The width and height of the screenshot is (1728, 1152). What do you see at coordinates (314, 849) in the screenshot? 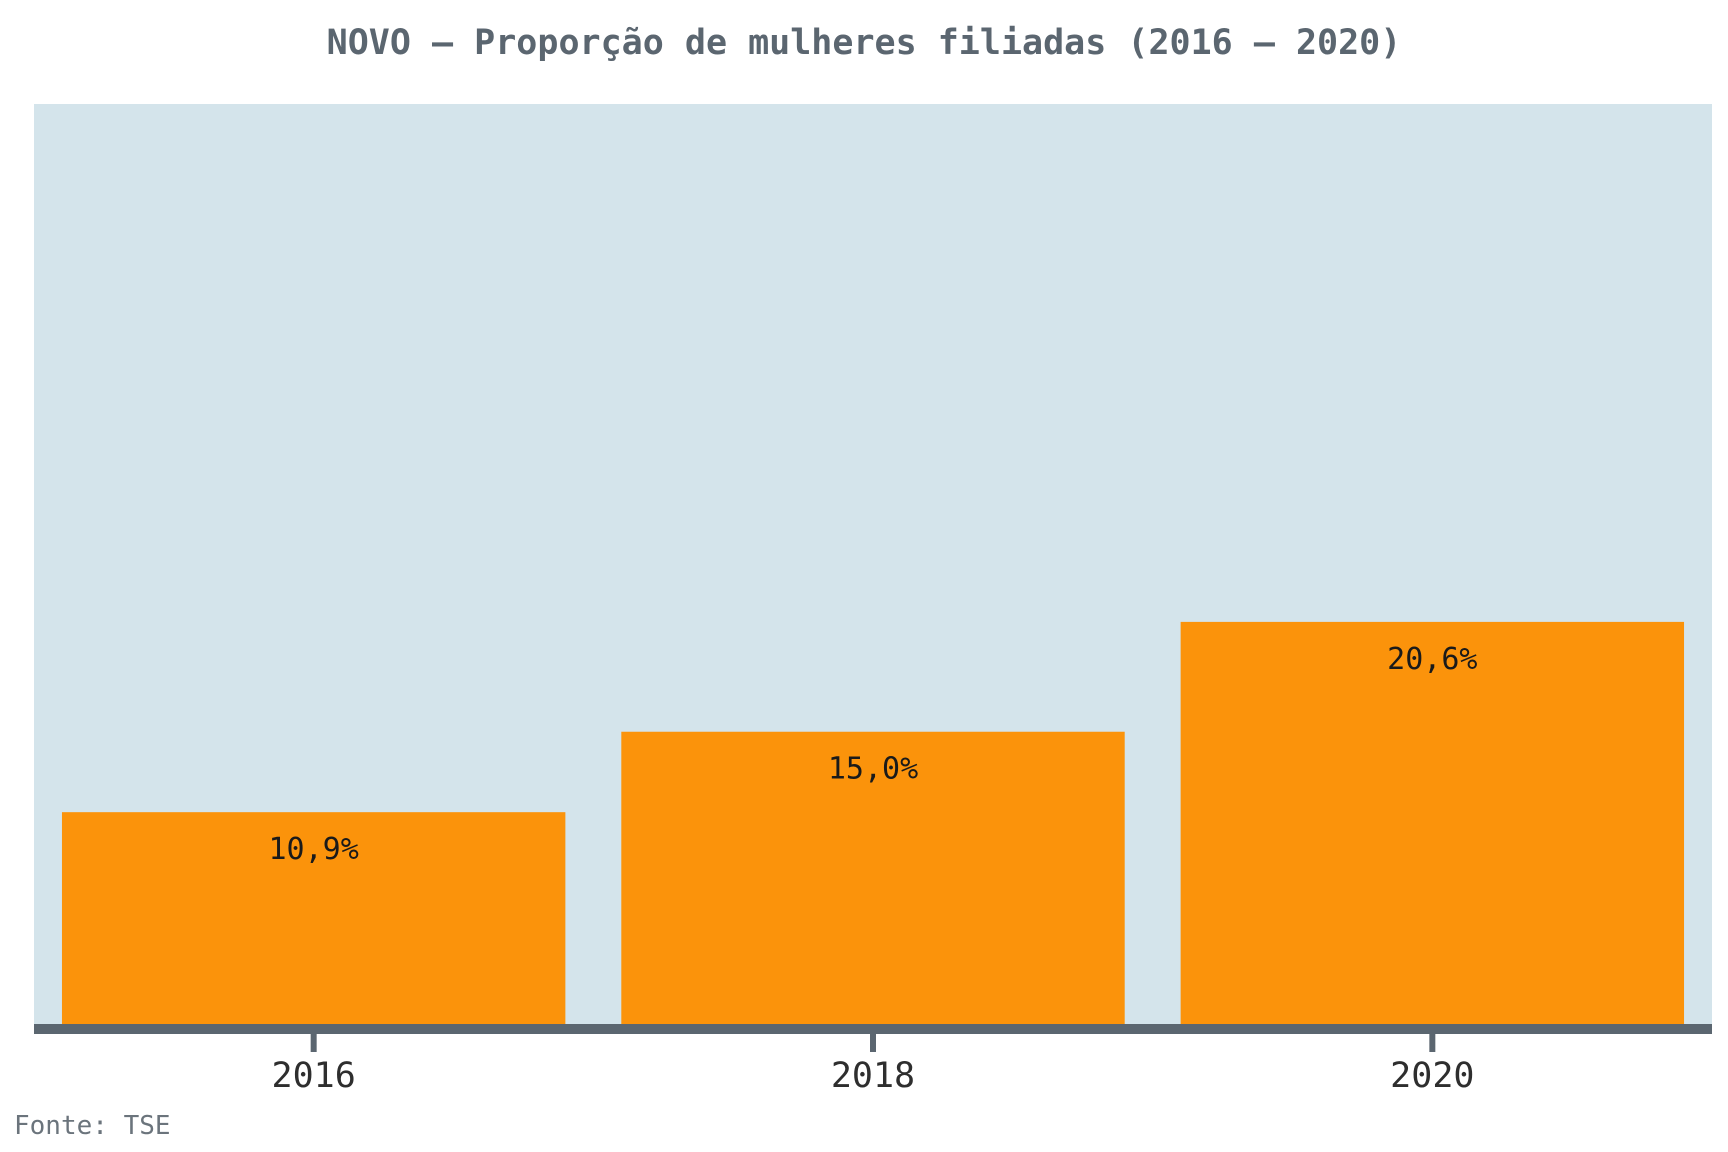
I see `data-label-2016: 10,9%` at bounding box center [314, 849].